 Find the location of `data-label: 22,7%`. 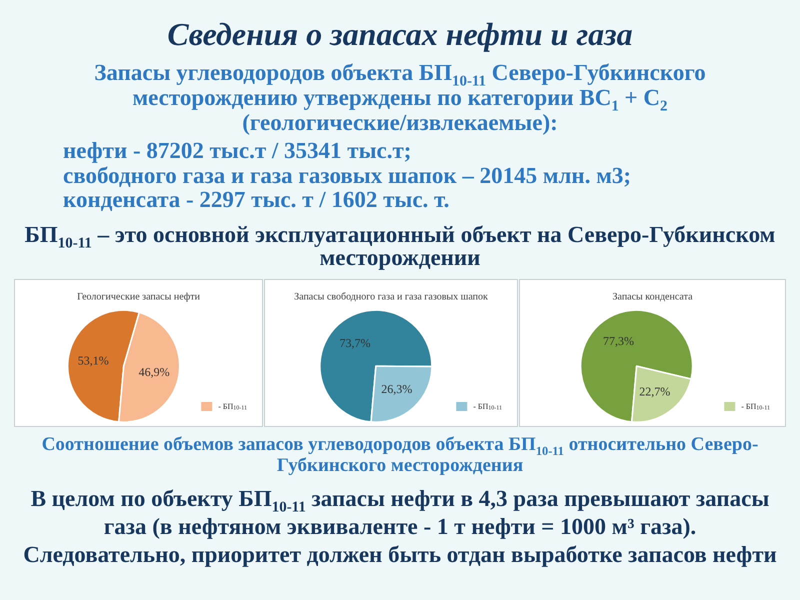

data-label: 22,7% is located at coordinates (654, 391).